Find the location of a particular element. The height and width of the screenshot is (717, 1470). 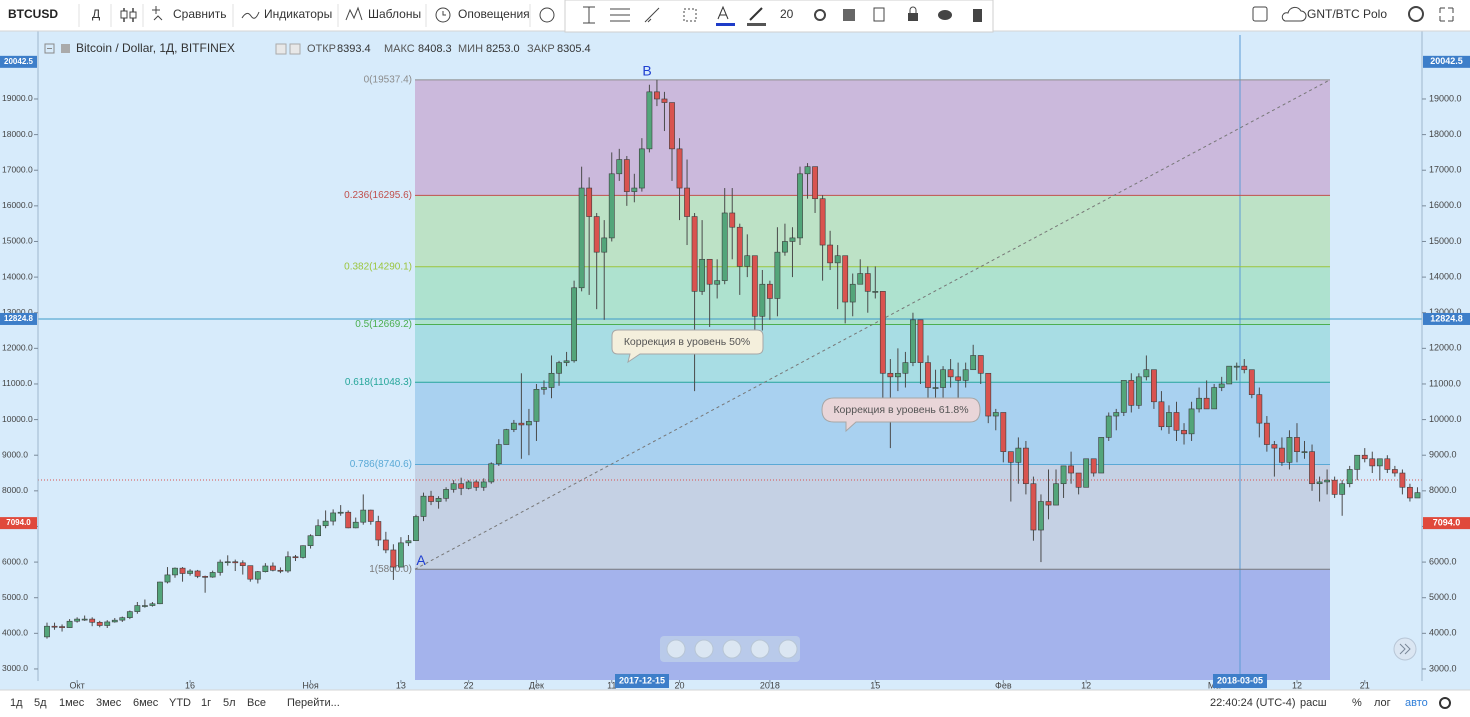

chart-settings-button is located at coordinates (1445, 703).